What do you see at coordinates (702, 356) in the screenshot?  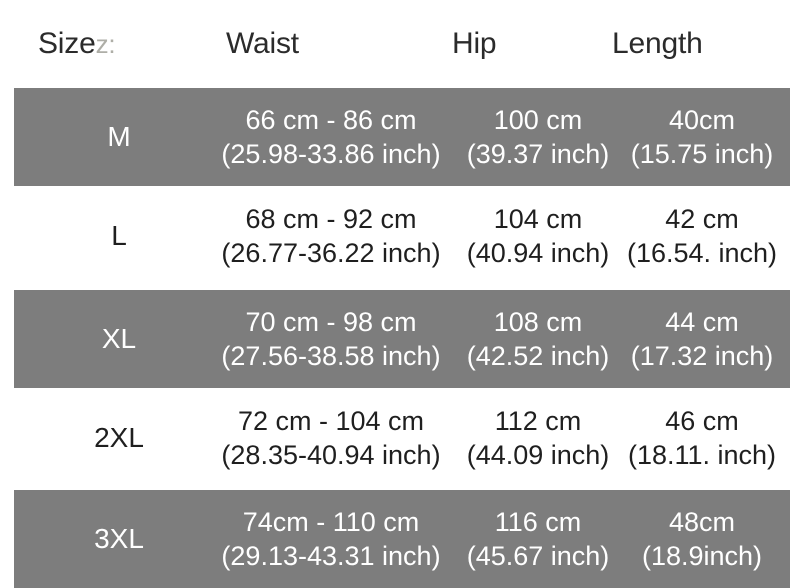 I see `length-inch-value: (17.32 inch)` at bounding box center [702, 356].